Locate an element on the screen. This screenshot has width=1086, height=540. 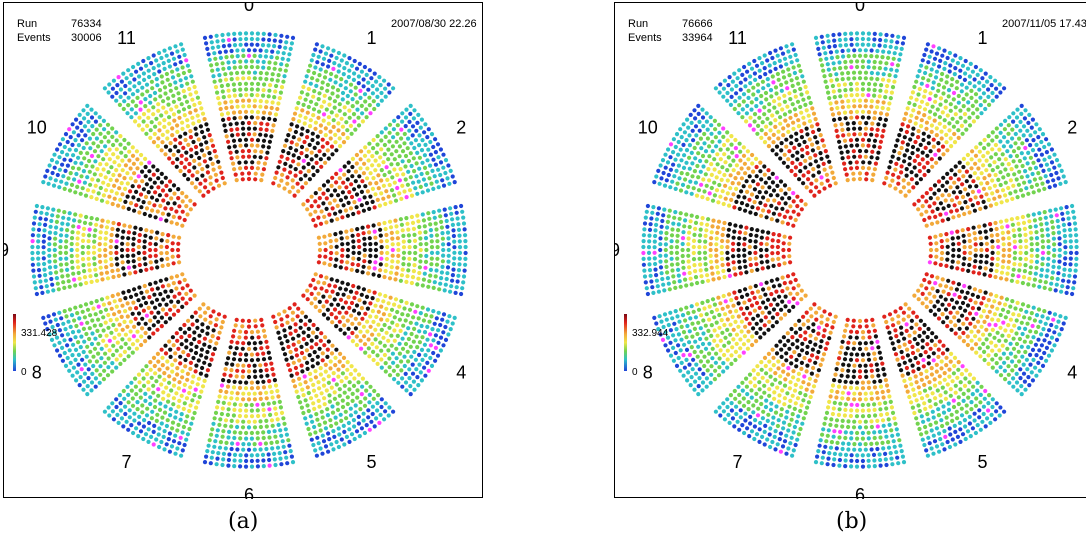
color-scale-max: 331.428 is located at coordinates (39, 333).